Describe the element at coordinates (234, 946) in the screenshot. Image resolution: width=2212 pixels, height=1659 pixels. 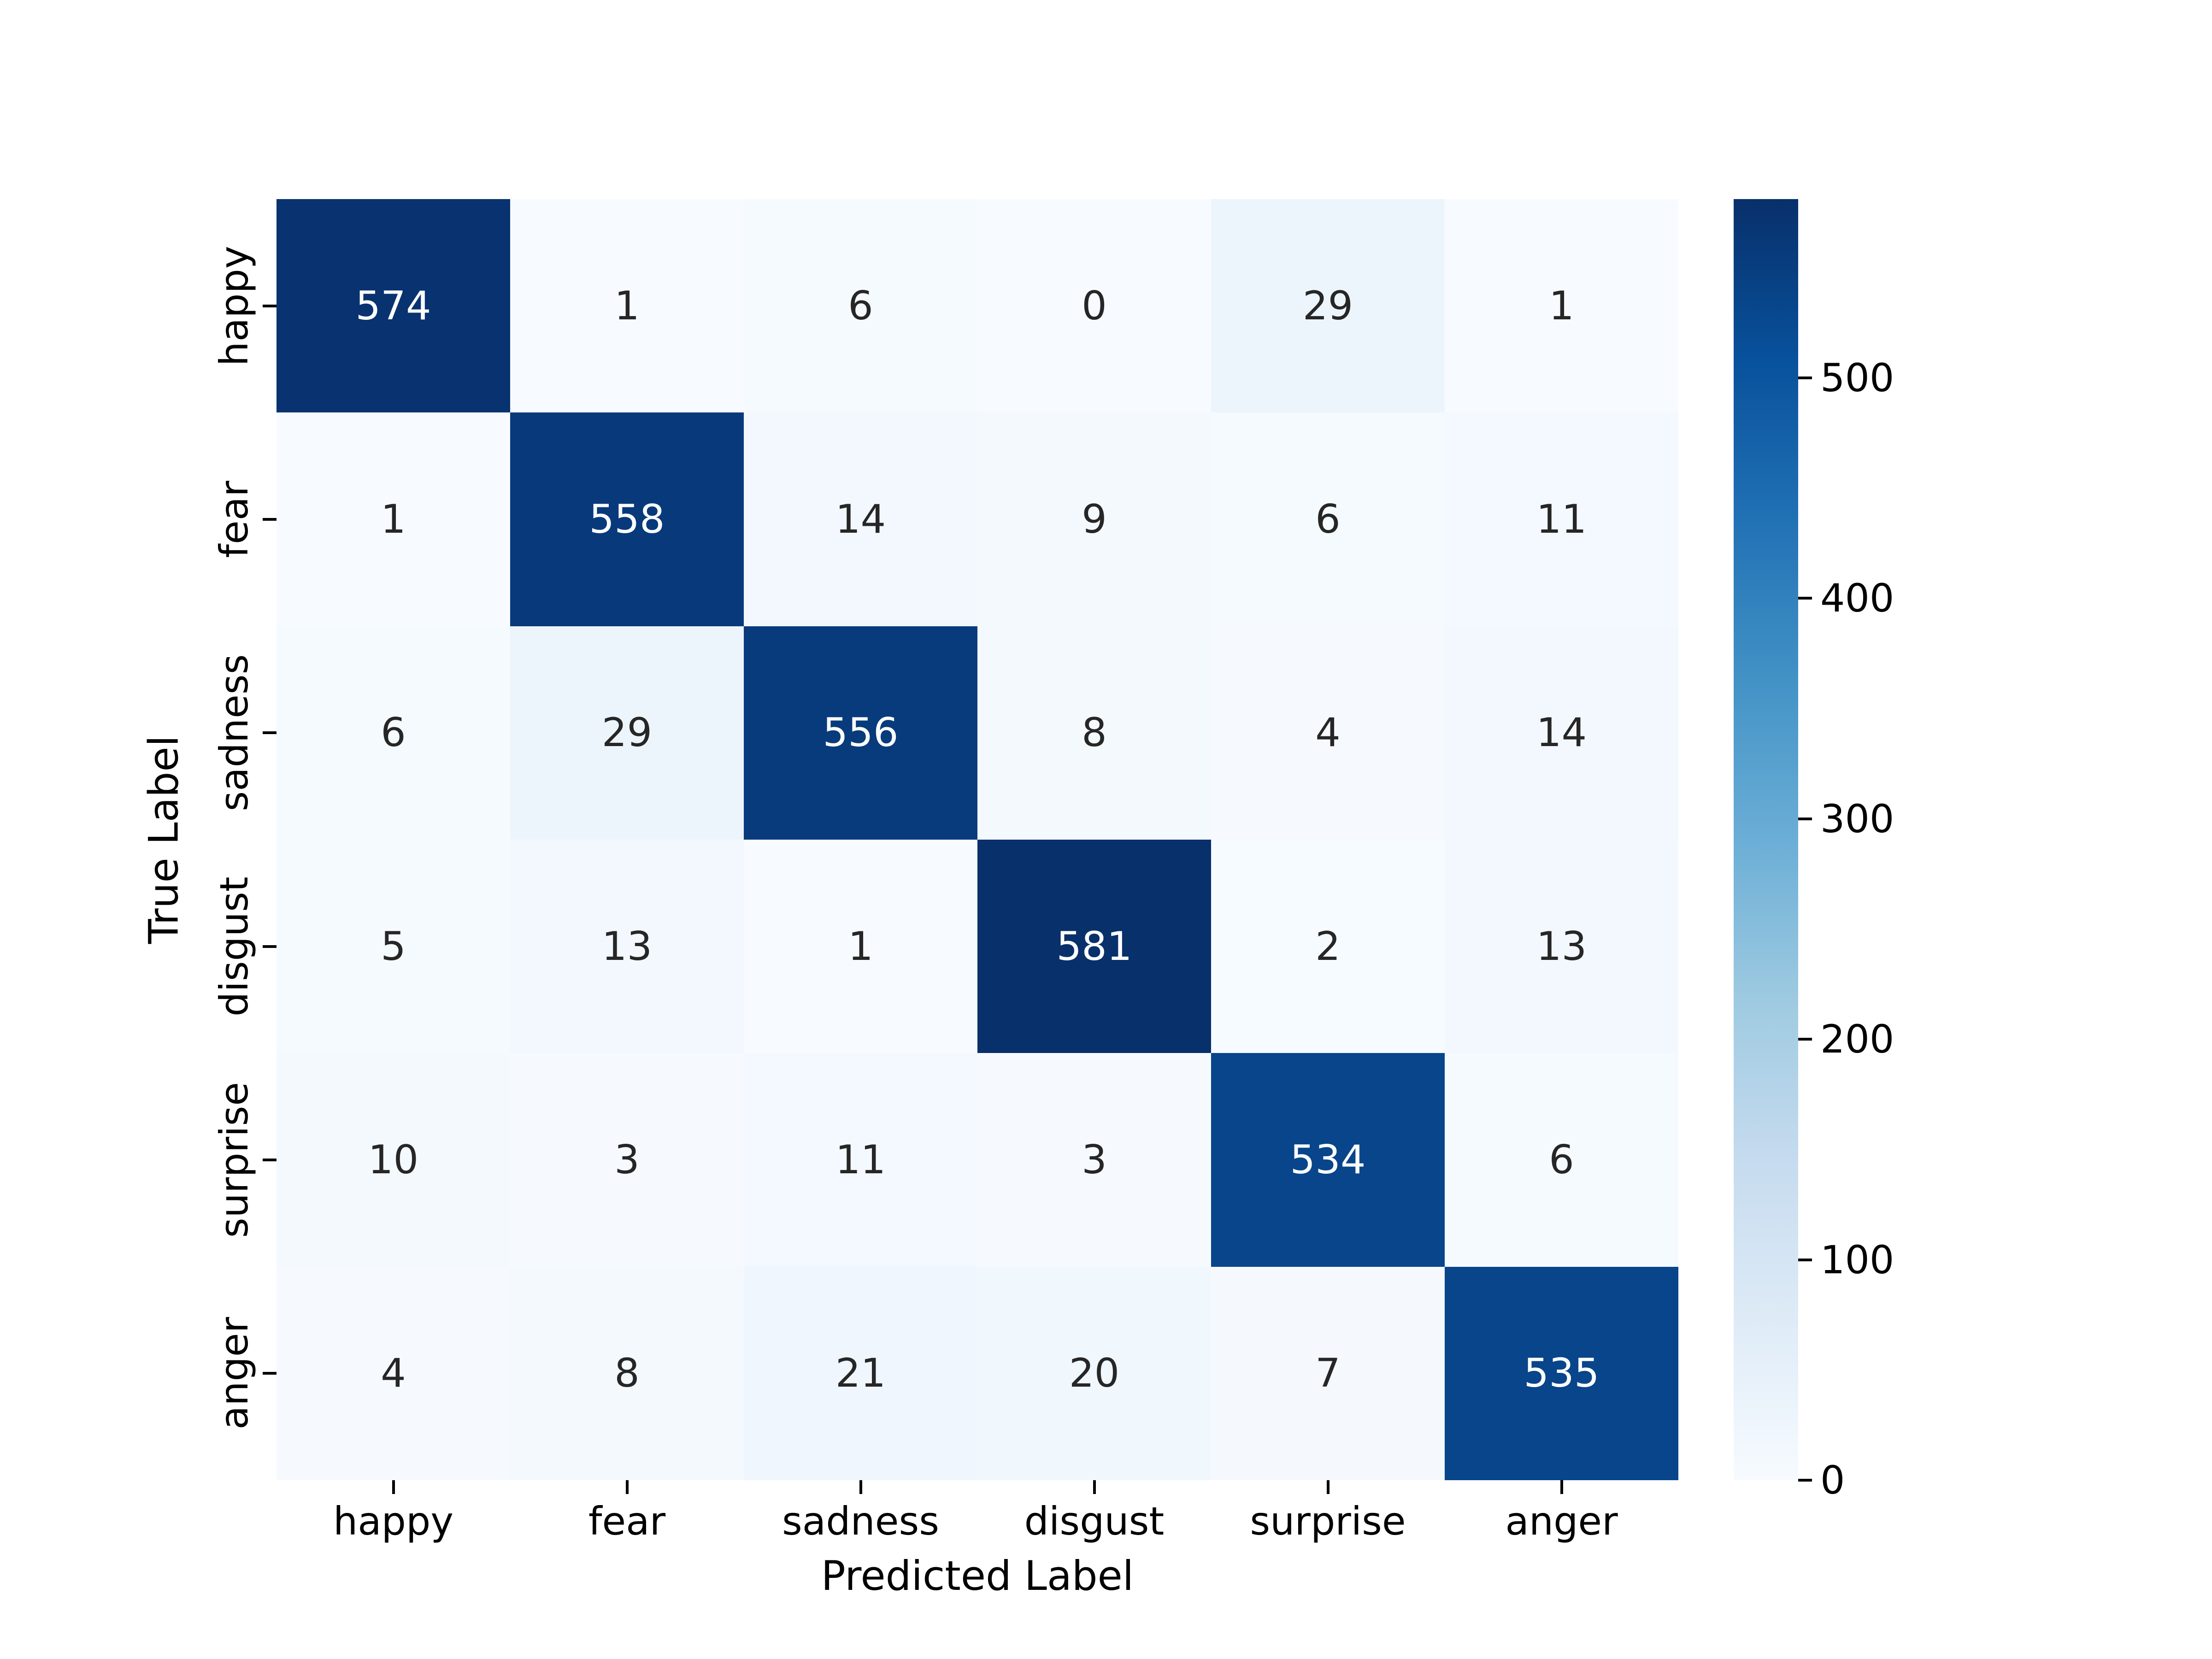
I see `y-tick-label: disgust` at that location.